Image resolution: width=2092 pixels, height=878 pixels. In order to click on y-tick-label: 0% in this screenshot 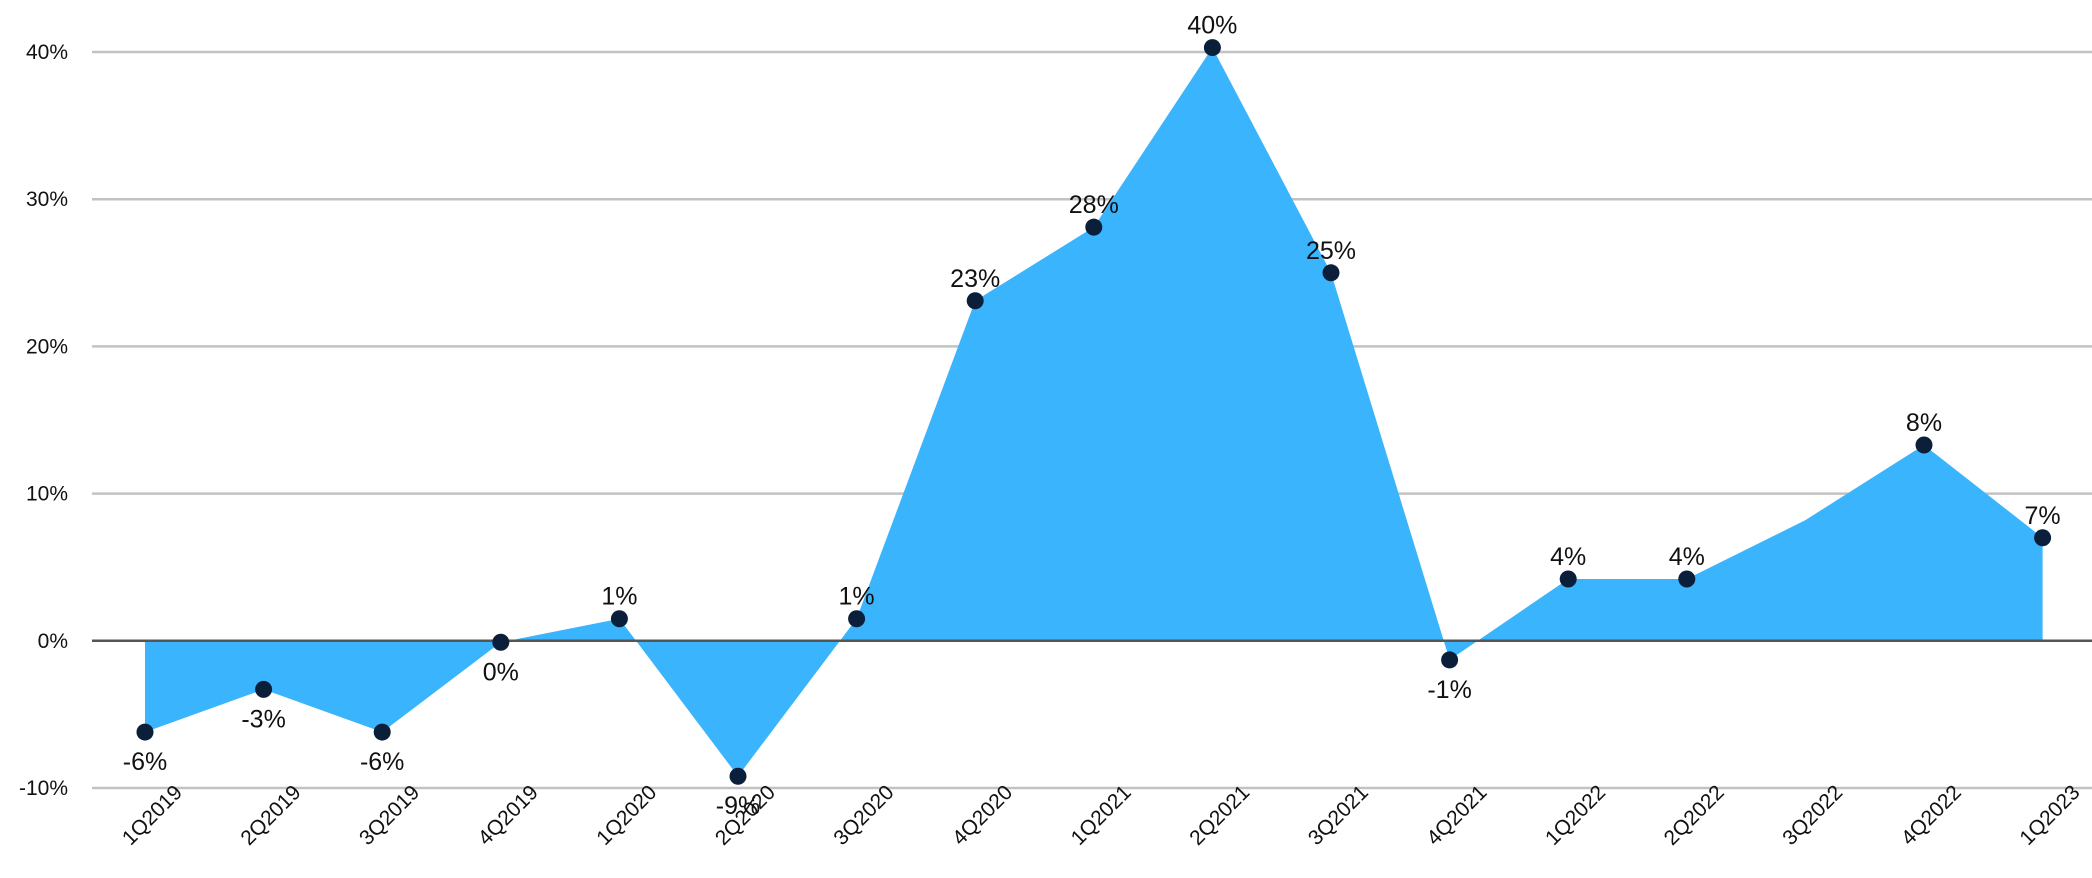, I will do `click(53, 641)`.